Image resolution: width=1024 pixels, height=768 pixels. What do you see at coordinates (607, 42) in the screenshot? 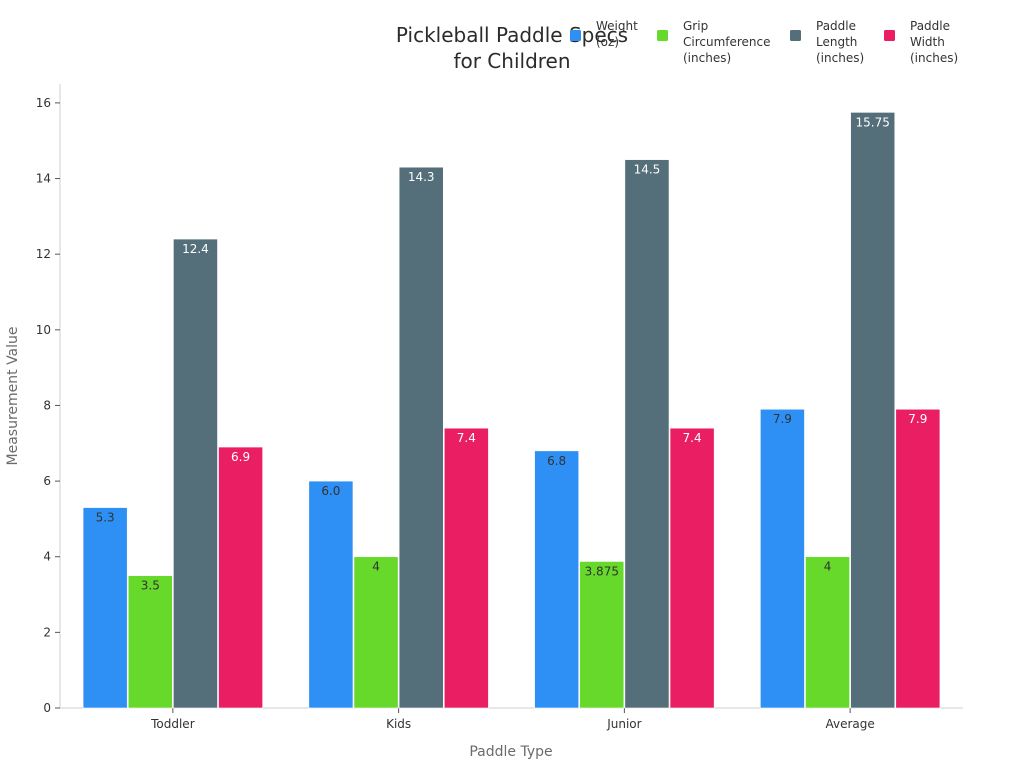
I see `legend-label: (oz)` at bounding box center [607, 42].